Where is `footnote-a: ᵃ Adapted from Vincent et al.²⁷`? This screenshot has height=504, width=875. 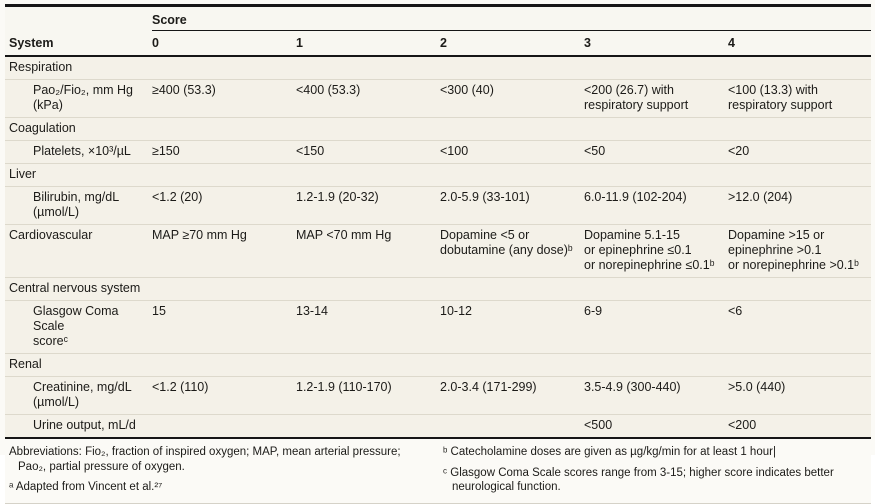
footnote-a: ᵃ Adapted from Vincent et al.²⁷ is located at coordinates (86, 487).